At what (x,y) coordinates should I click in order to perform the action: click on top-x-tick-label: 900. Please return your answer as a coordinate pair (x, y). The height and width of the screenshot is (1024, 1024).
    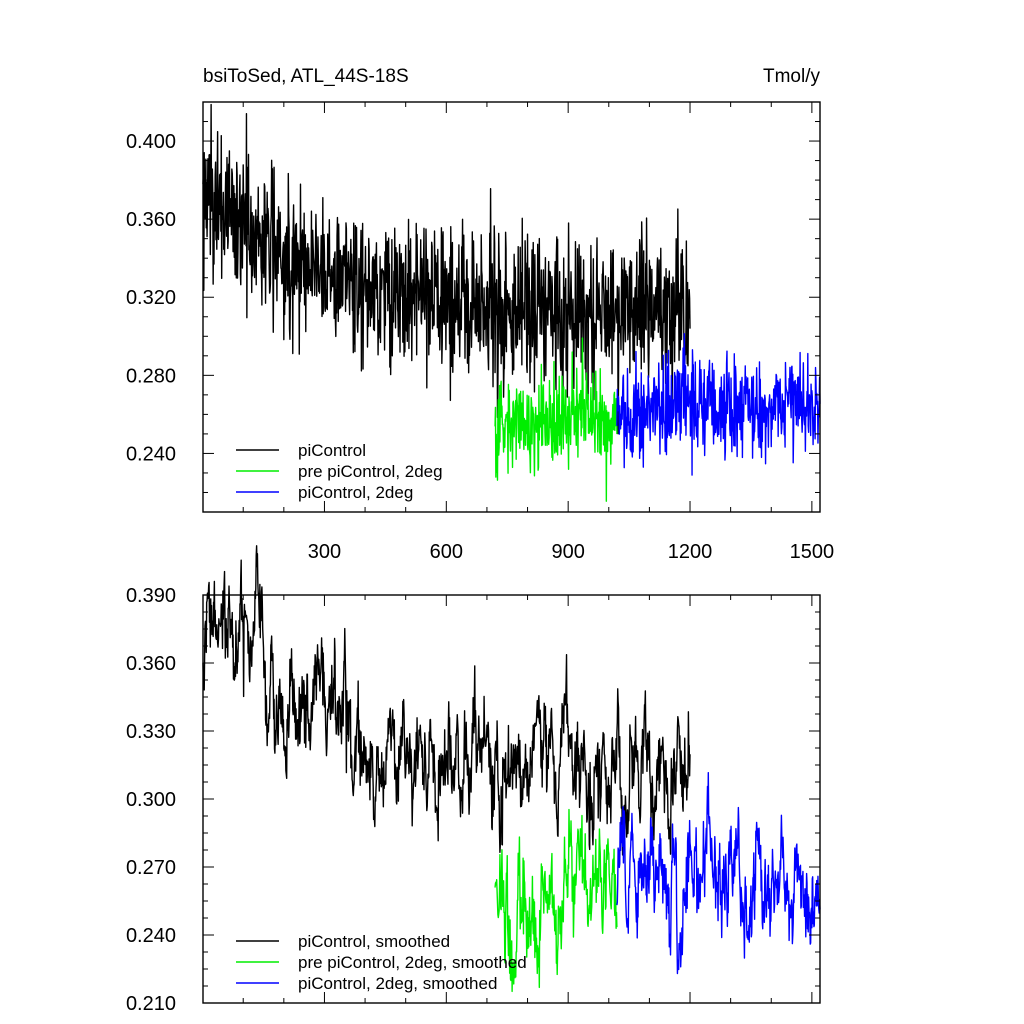
    Looking at the image, I should click on (567, 552).